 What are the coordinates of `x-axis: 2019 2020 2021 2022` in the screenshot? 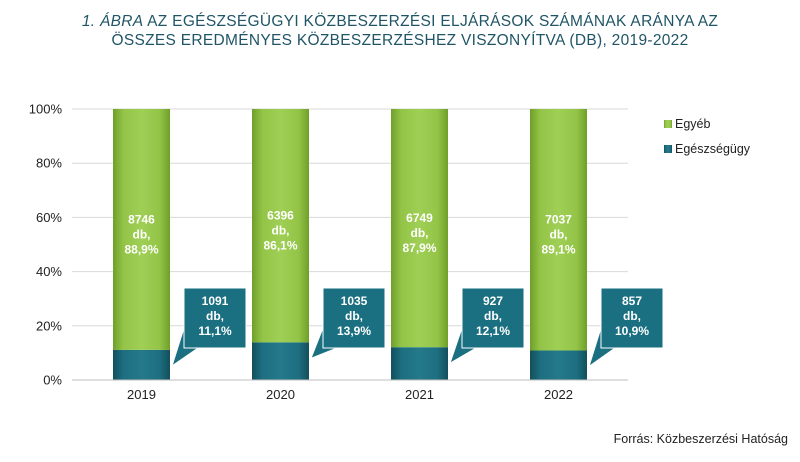 It's located at (350, 390).